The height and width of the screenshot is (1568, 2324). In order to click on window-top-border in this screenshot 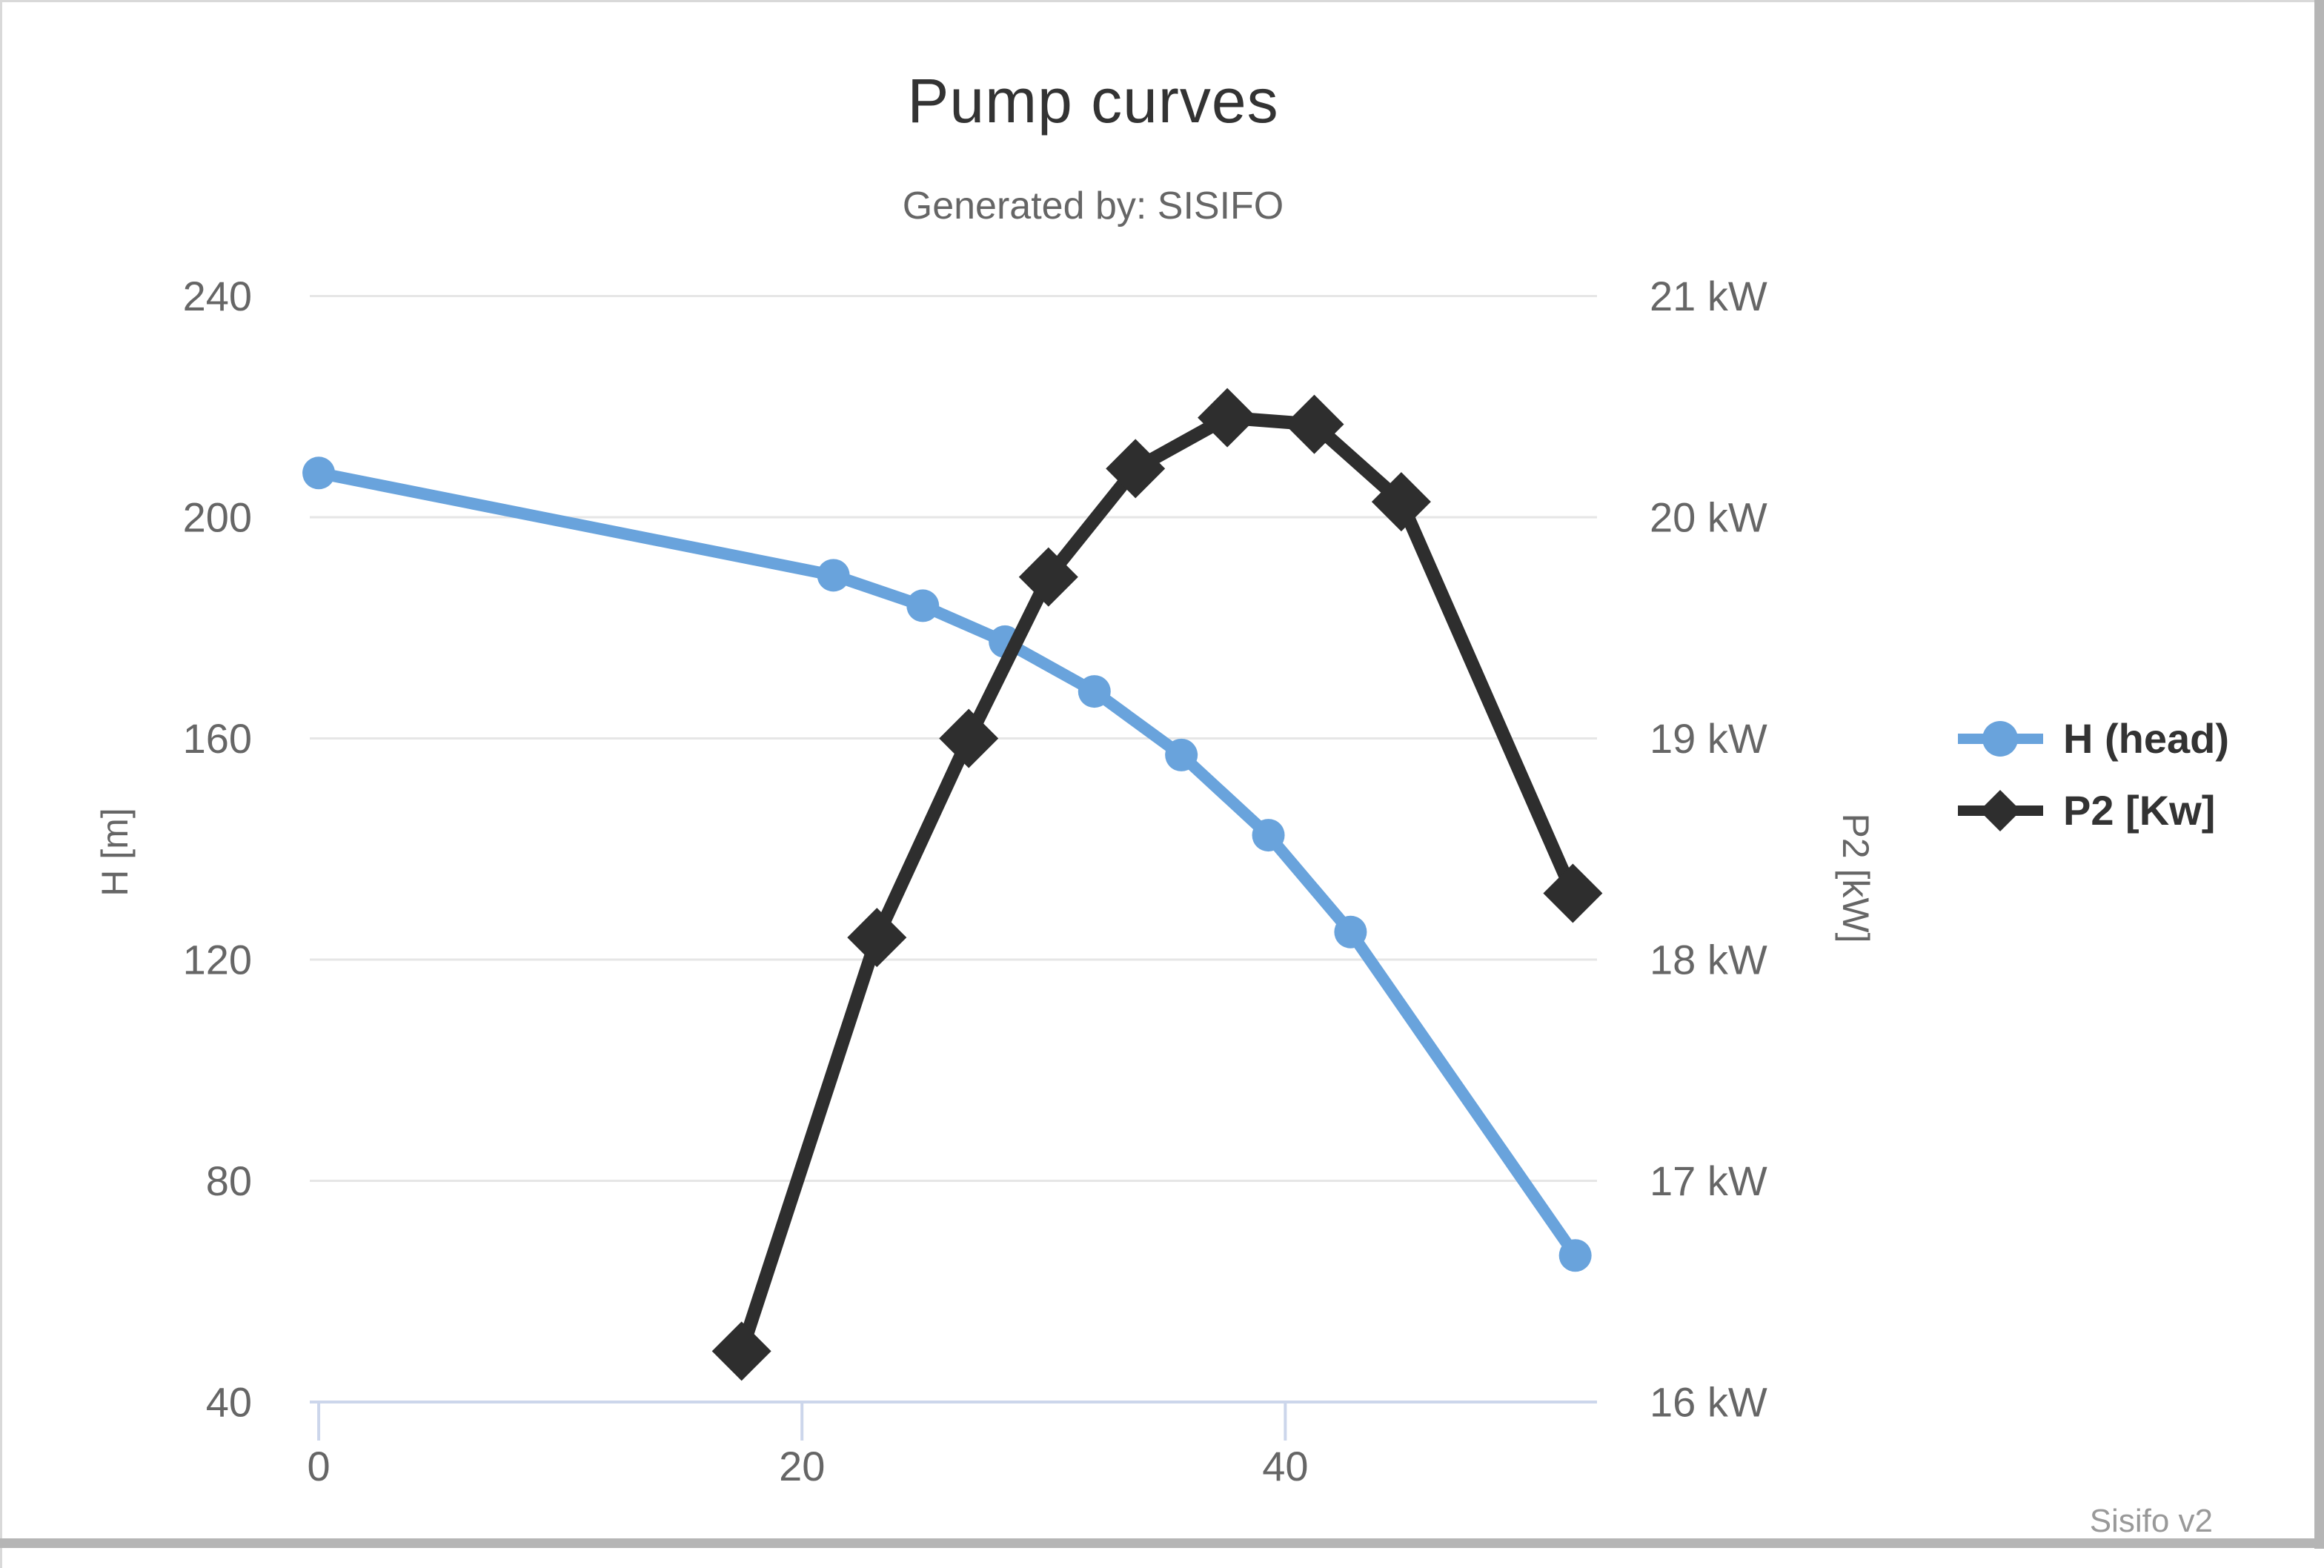, I will do `click(1162, 1)`.